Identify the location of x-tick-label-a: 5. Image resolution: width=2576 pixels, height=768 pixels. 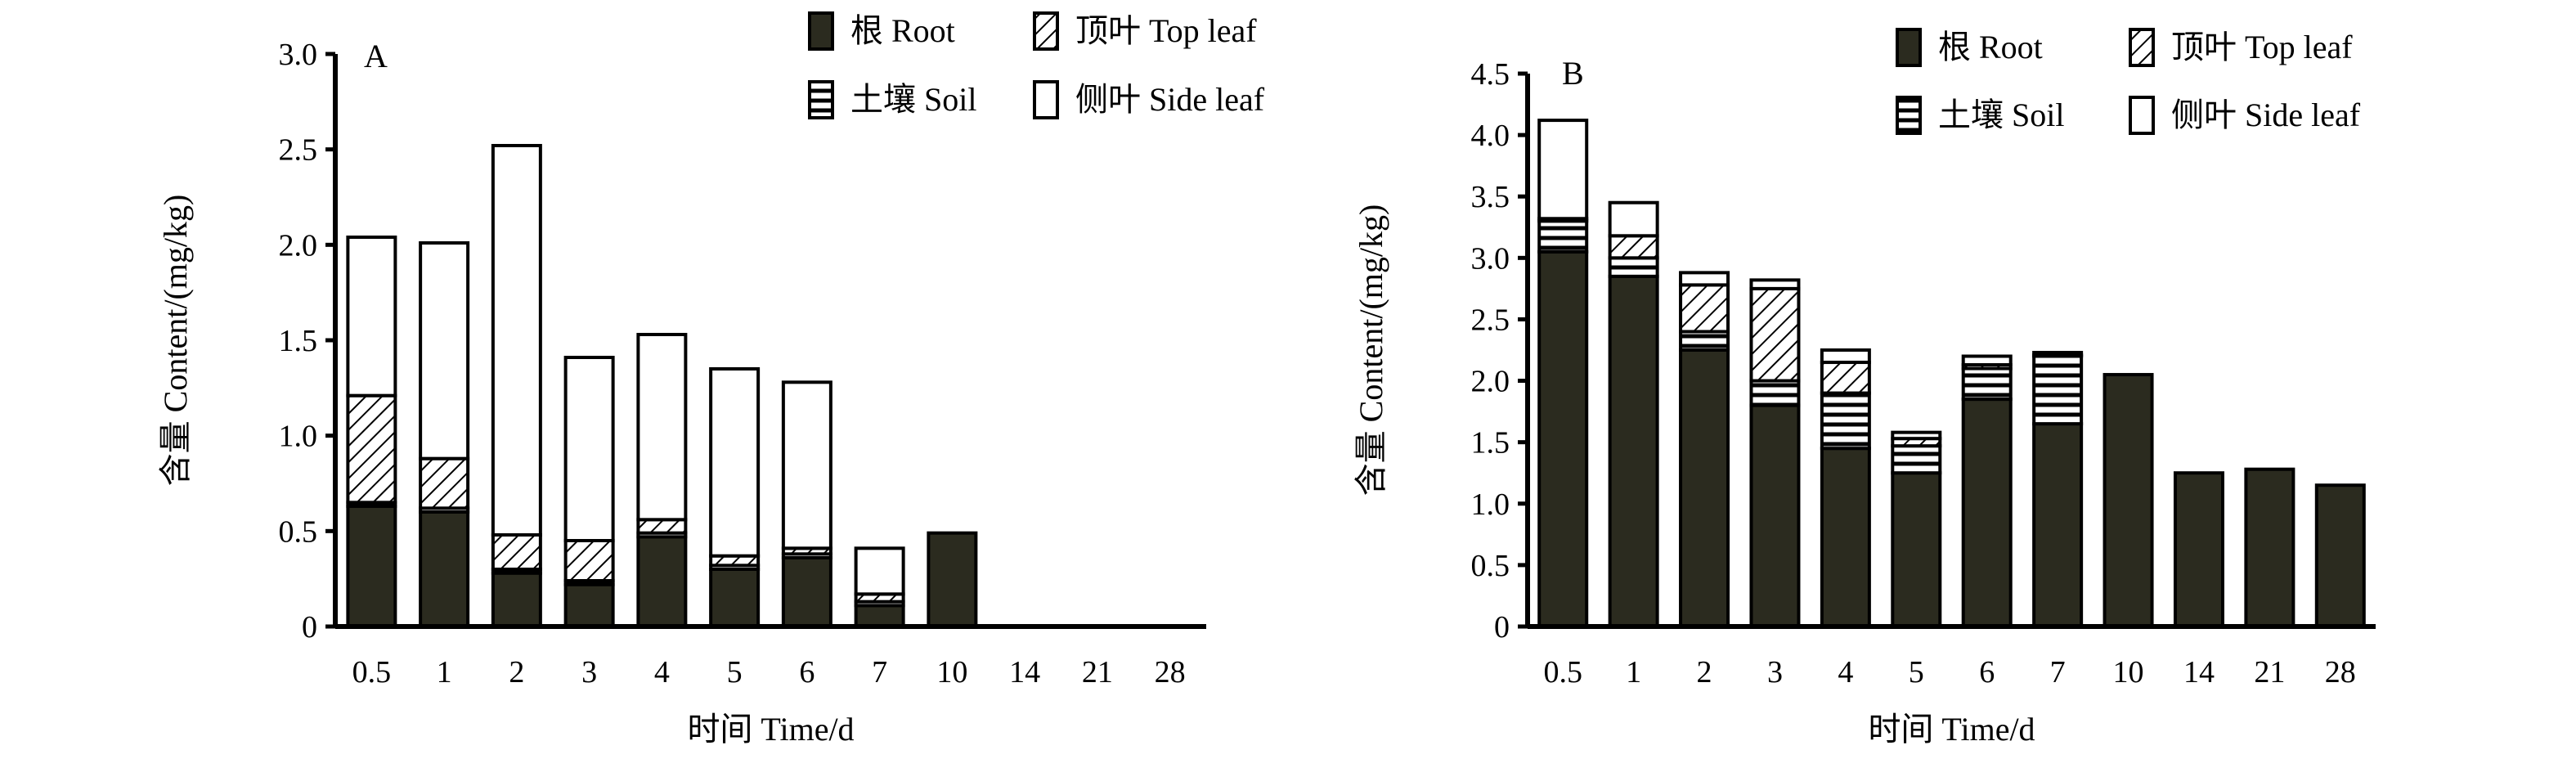
(735, 672).